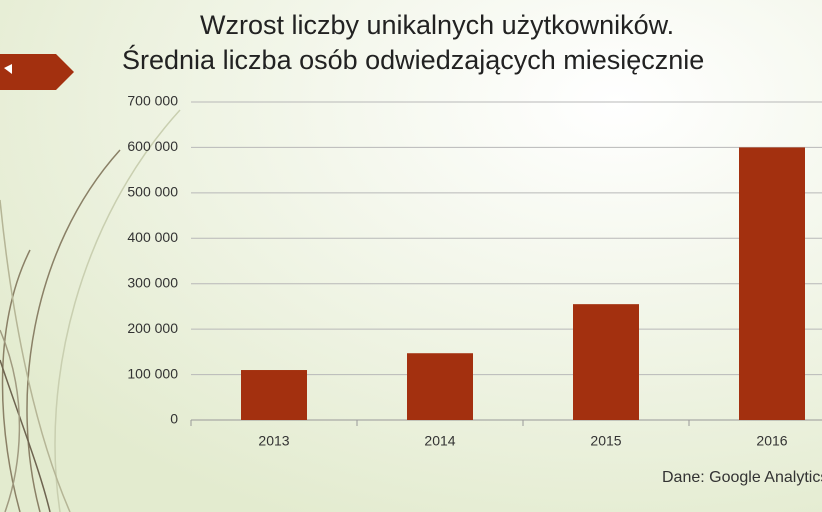 Image resolution: width=822 pixels, height=512 pixels. I want to click on y-tick-label: 500 000, so click(152, 192).